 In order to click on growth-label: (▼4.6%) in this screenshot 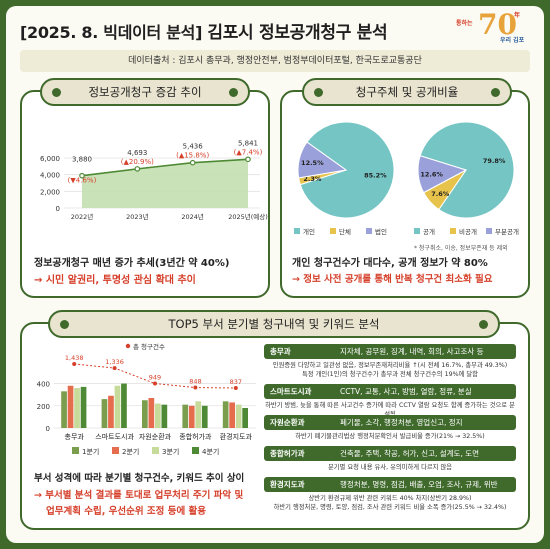, I will do `click(82, 181)`.